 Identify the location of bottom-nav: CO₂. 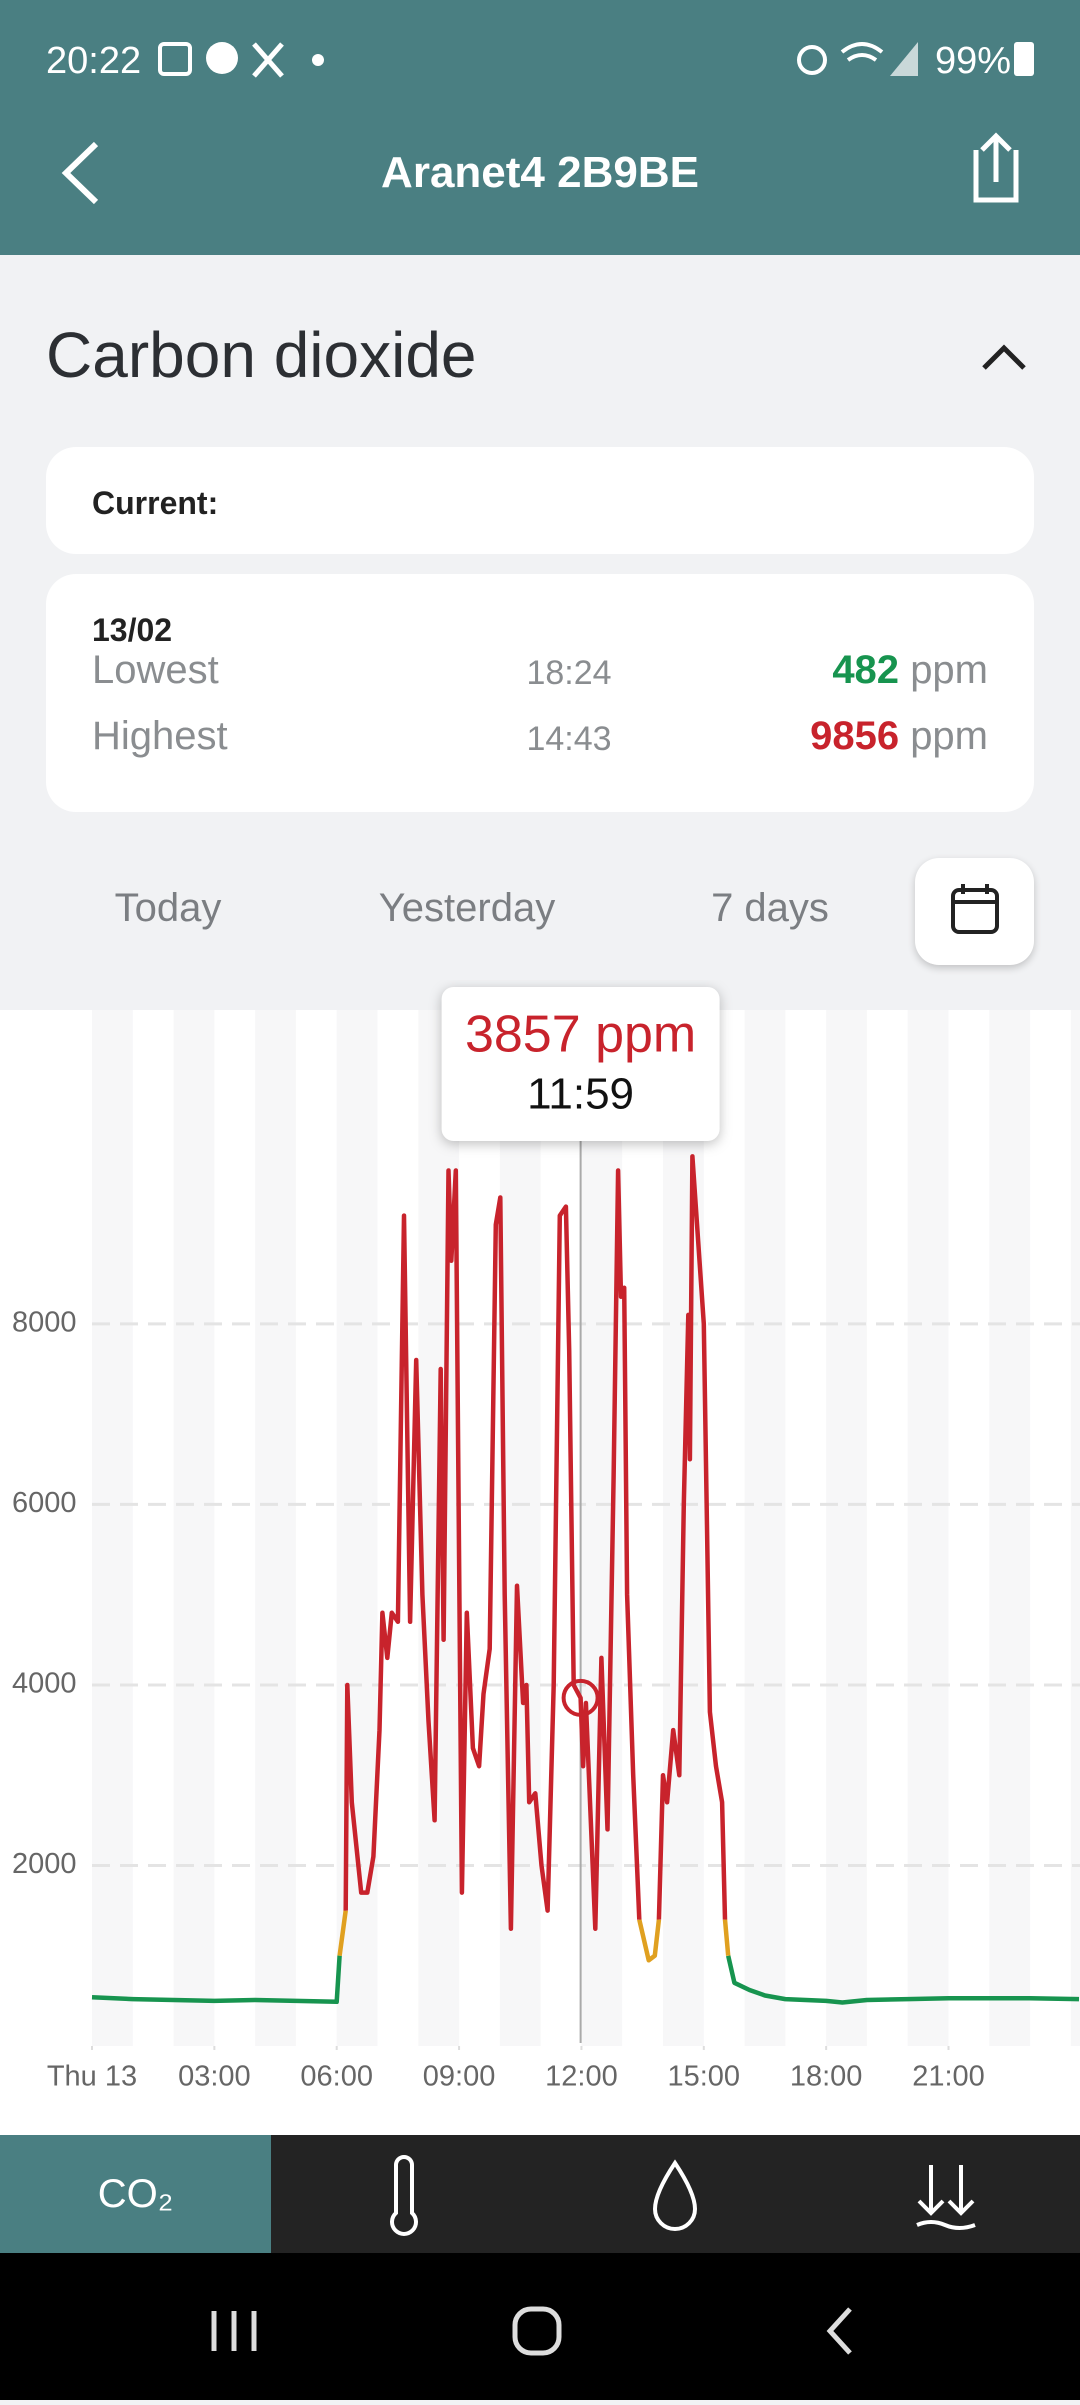
(540, 2194).